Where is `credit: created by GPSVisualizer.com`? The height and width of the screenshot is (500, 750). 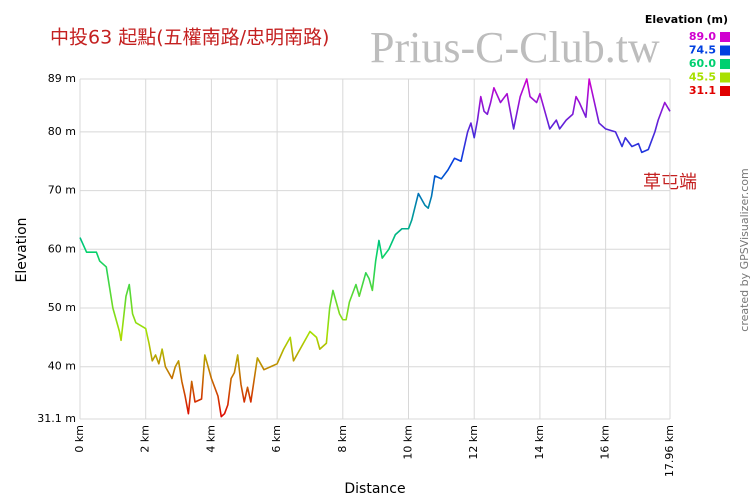
credit: created by GPSVisualizer.com is located at coordinates (744, 249).